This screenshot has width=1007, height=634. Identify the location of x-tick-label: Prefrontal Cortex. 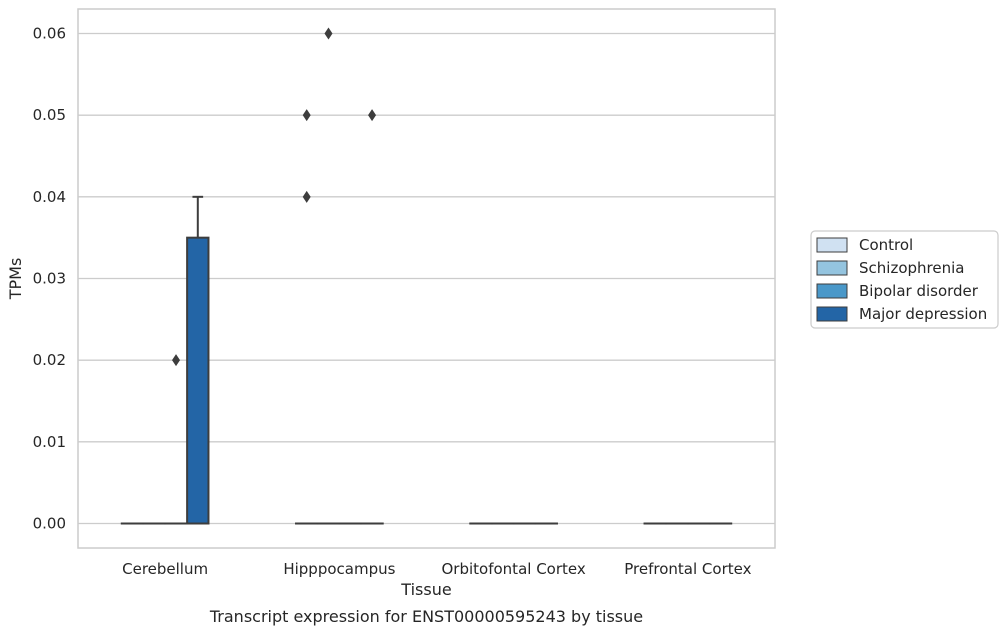
(687, 569).